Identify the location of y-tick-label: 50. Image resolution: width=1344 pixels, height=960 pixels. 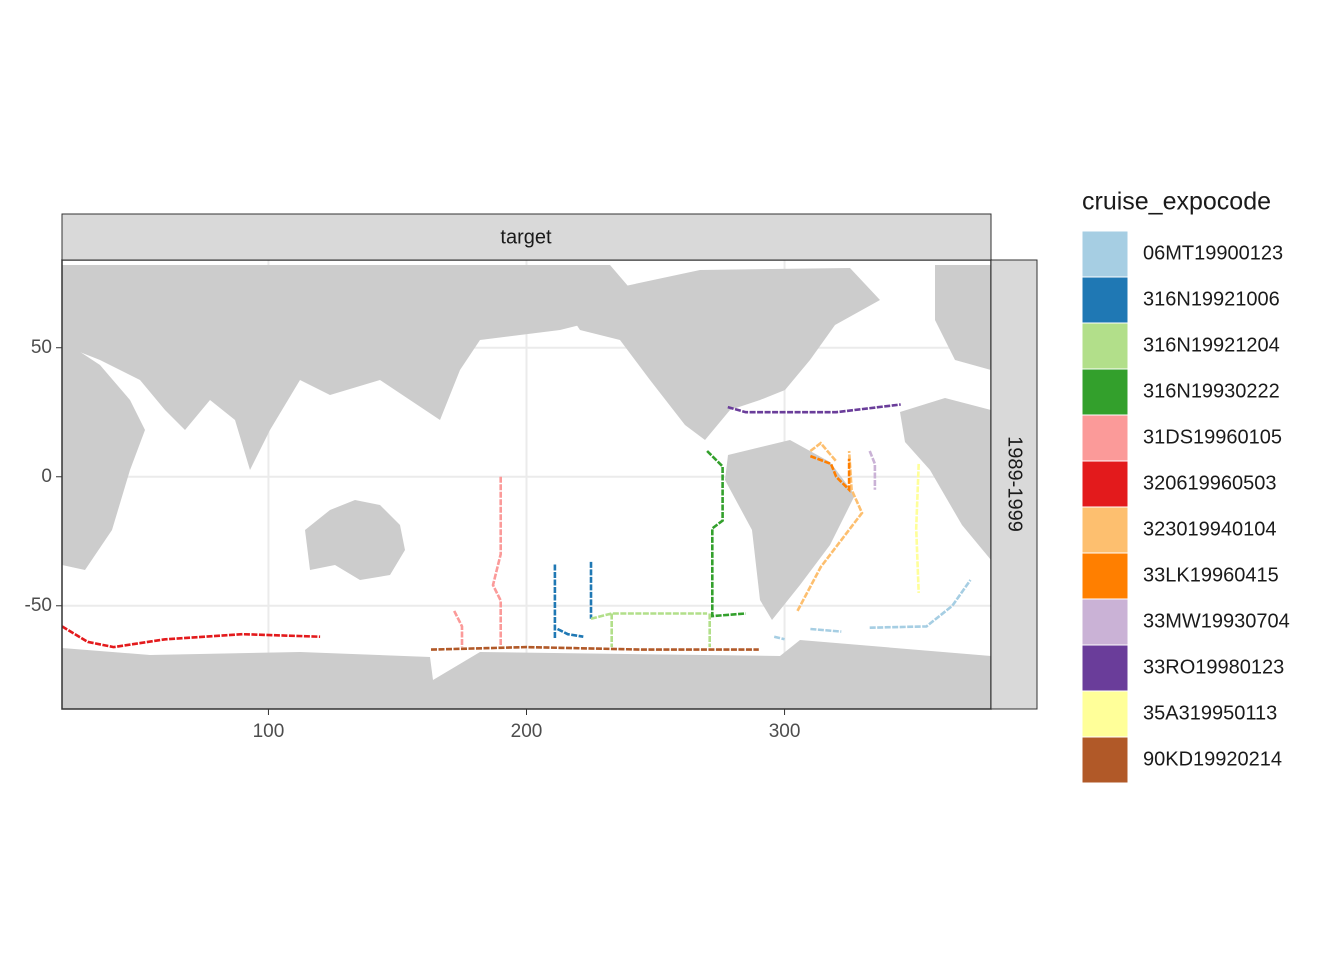
(41, 347).